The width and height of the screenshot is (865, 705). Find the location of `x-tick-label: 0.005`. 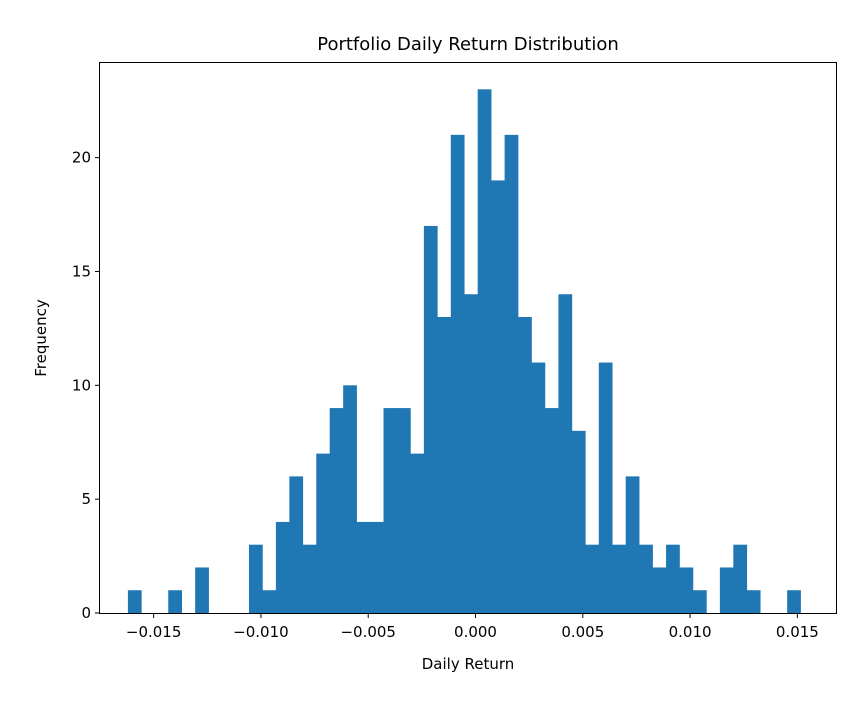

x-tick-label: 0.005 is located at coordinates (582, 632).